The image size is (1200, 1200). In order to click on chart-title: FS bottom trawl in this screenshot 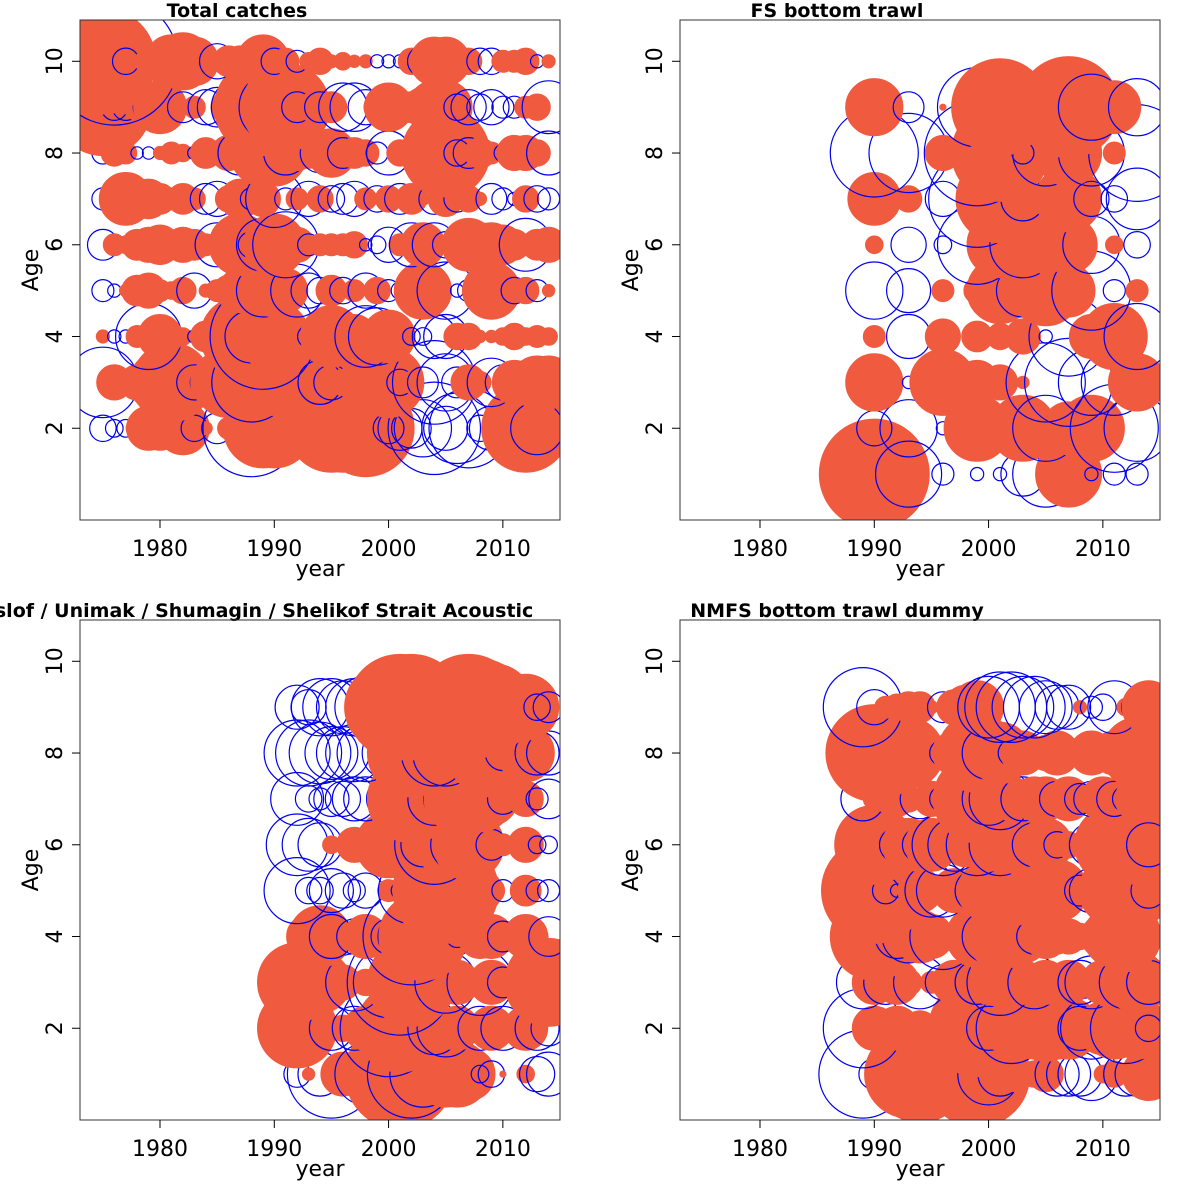, I will do `click(837, 11)`.